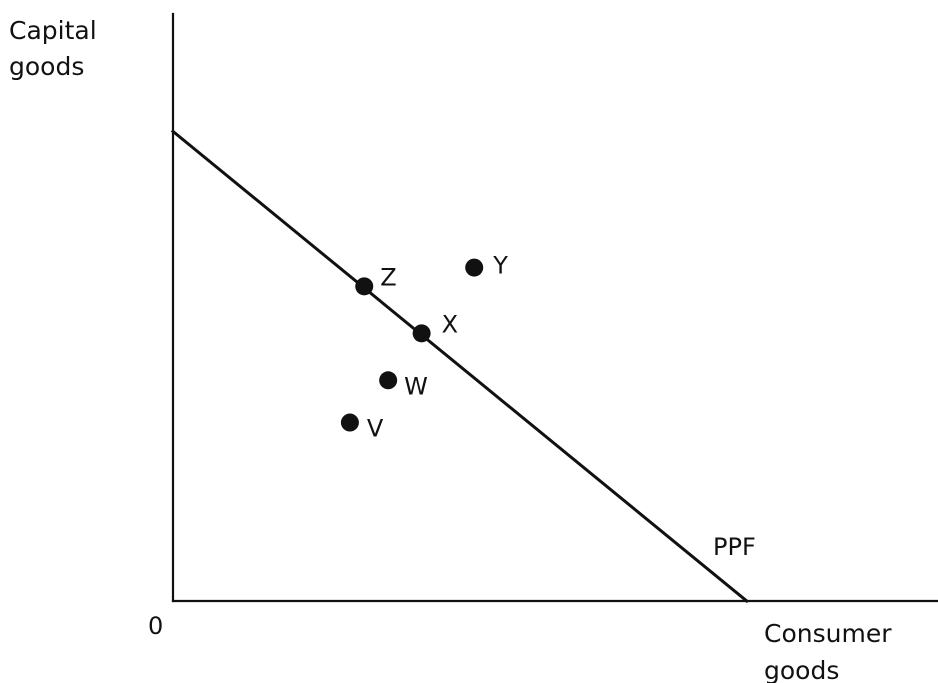 The height and width of the screenshot is (683, 938). Describe the element at coordinates (364, 286) in the screenshot. I see `point-z` at that location.